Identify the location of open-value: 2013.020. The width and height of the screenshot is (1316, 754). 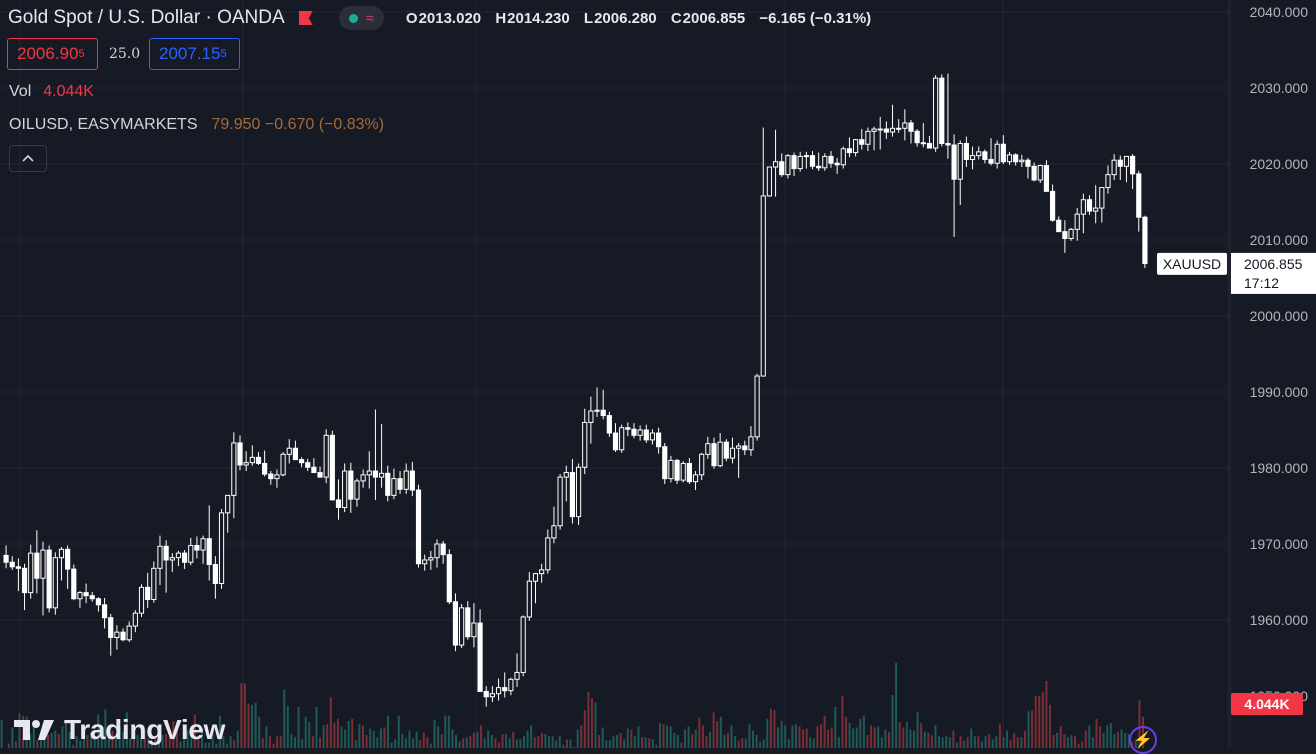
(450, 18).